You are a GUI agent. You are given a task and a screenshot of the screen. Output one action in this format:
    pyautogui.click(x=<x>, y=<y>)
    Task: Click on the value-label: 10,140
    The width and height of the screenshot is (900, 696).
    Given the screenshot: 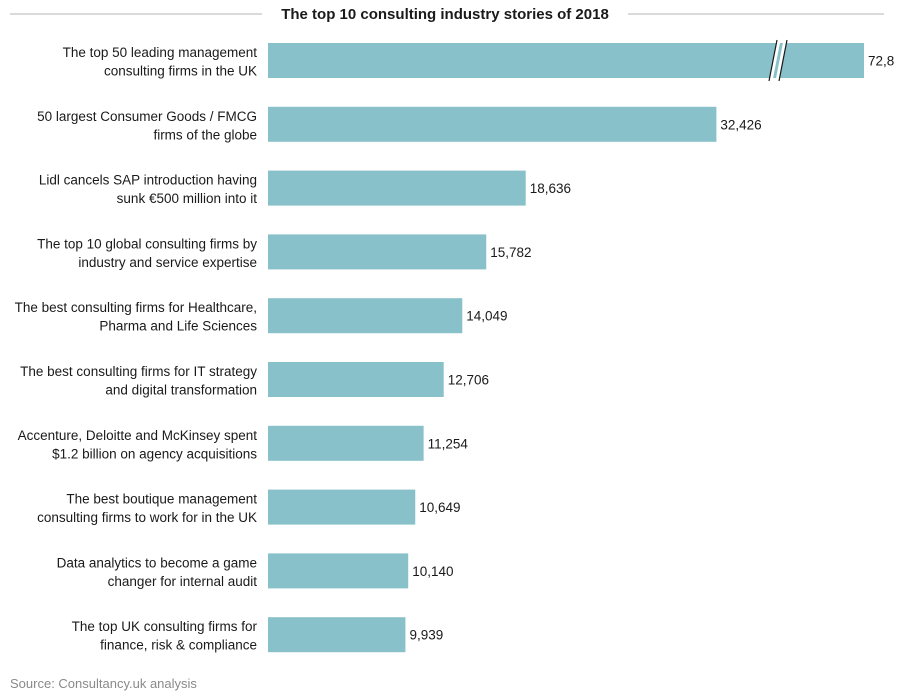 What is the action you would take?
    pyautogui.click(x=432, y=571)
    